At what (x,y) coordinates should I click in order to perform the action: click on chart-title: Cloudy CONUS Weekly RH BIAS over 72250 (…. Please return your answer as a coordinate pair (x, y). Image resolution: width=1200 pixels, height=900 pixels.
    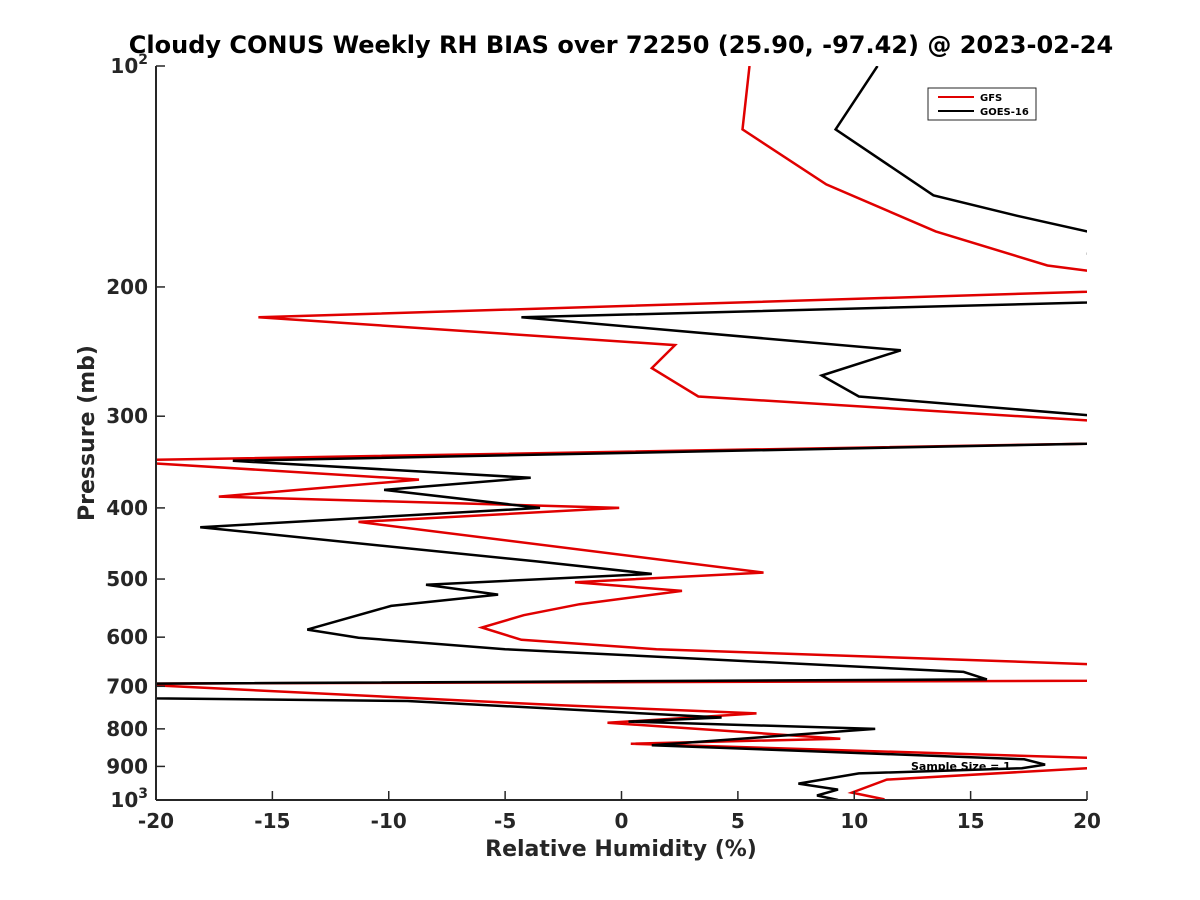
    Looking at the image, I should click on (621, 45).